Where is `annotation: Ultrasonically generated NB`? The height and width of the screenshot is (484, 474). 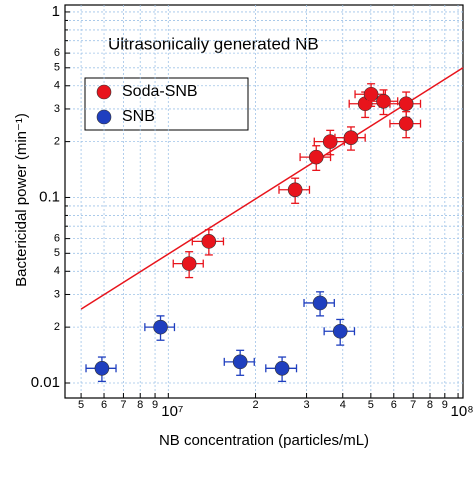 annotation: Ultrasonically generated NB is located at coordinates (213, 43).